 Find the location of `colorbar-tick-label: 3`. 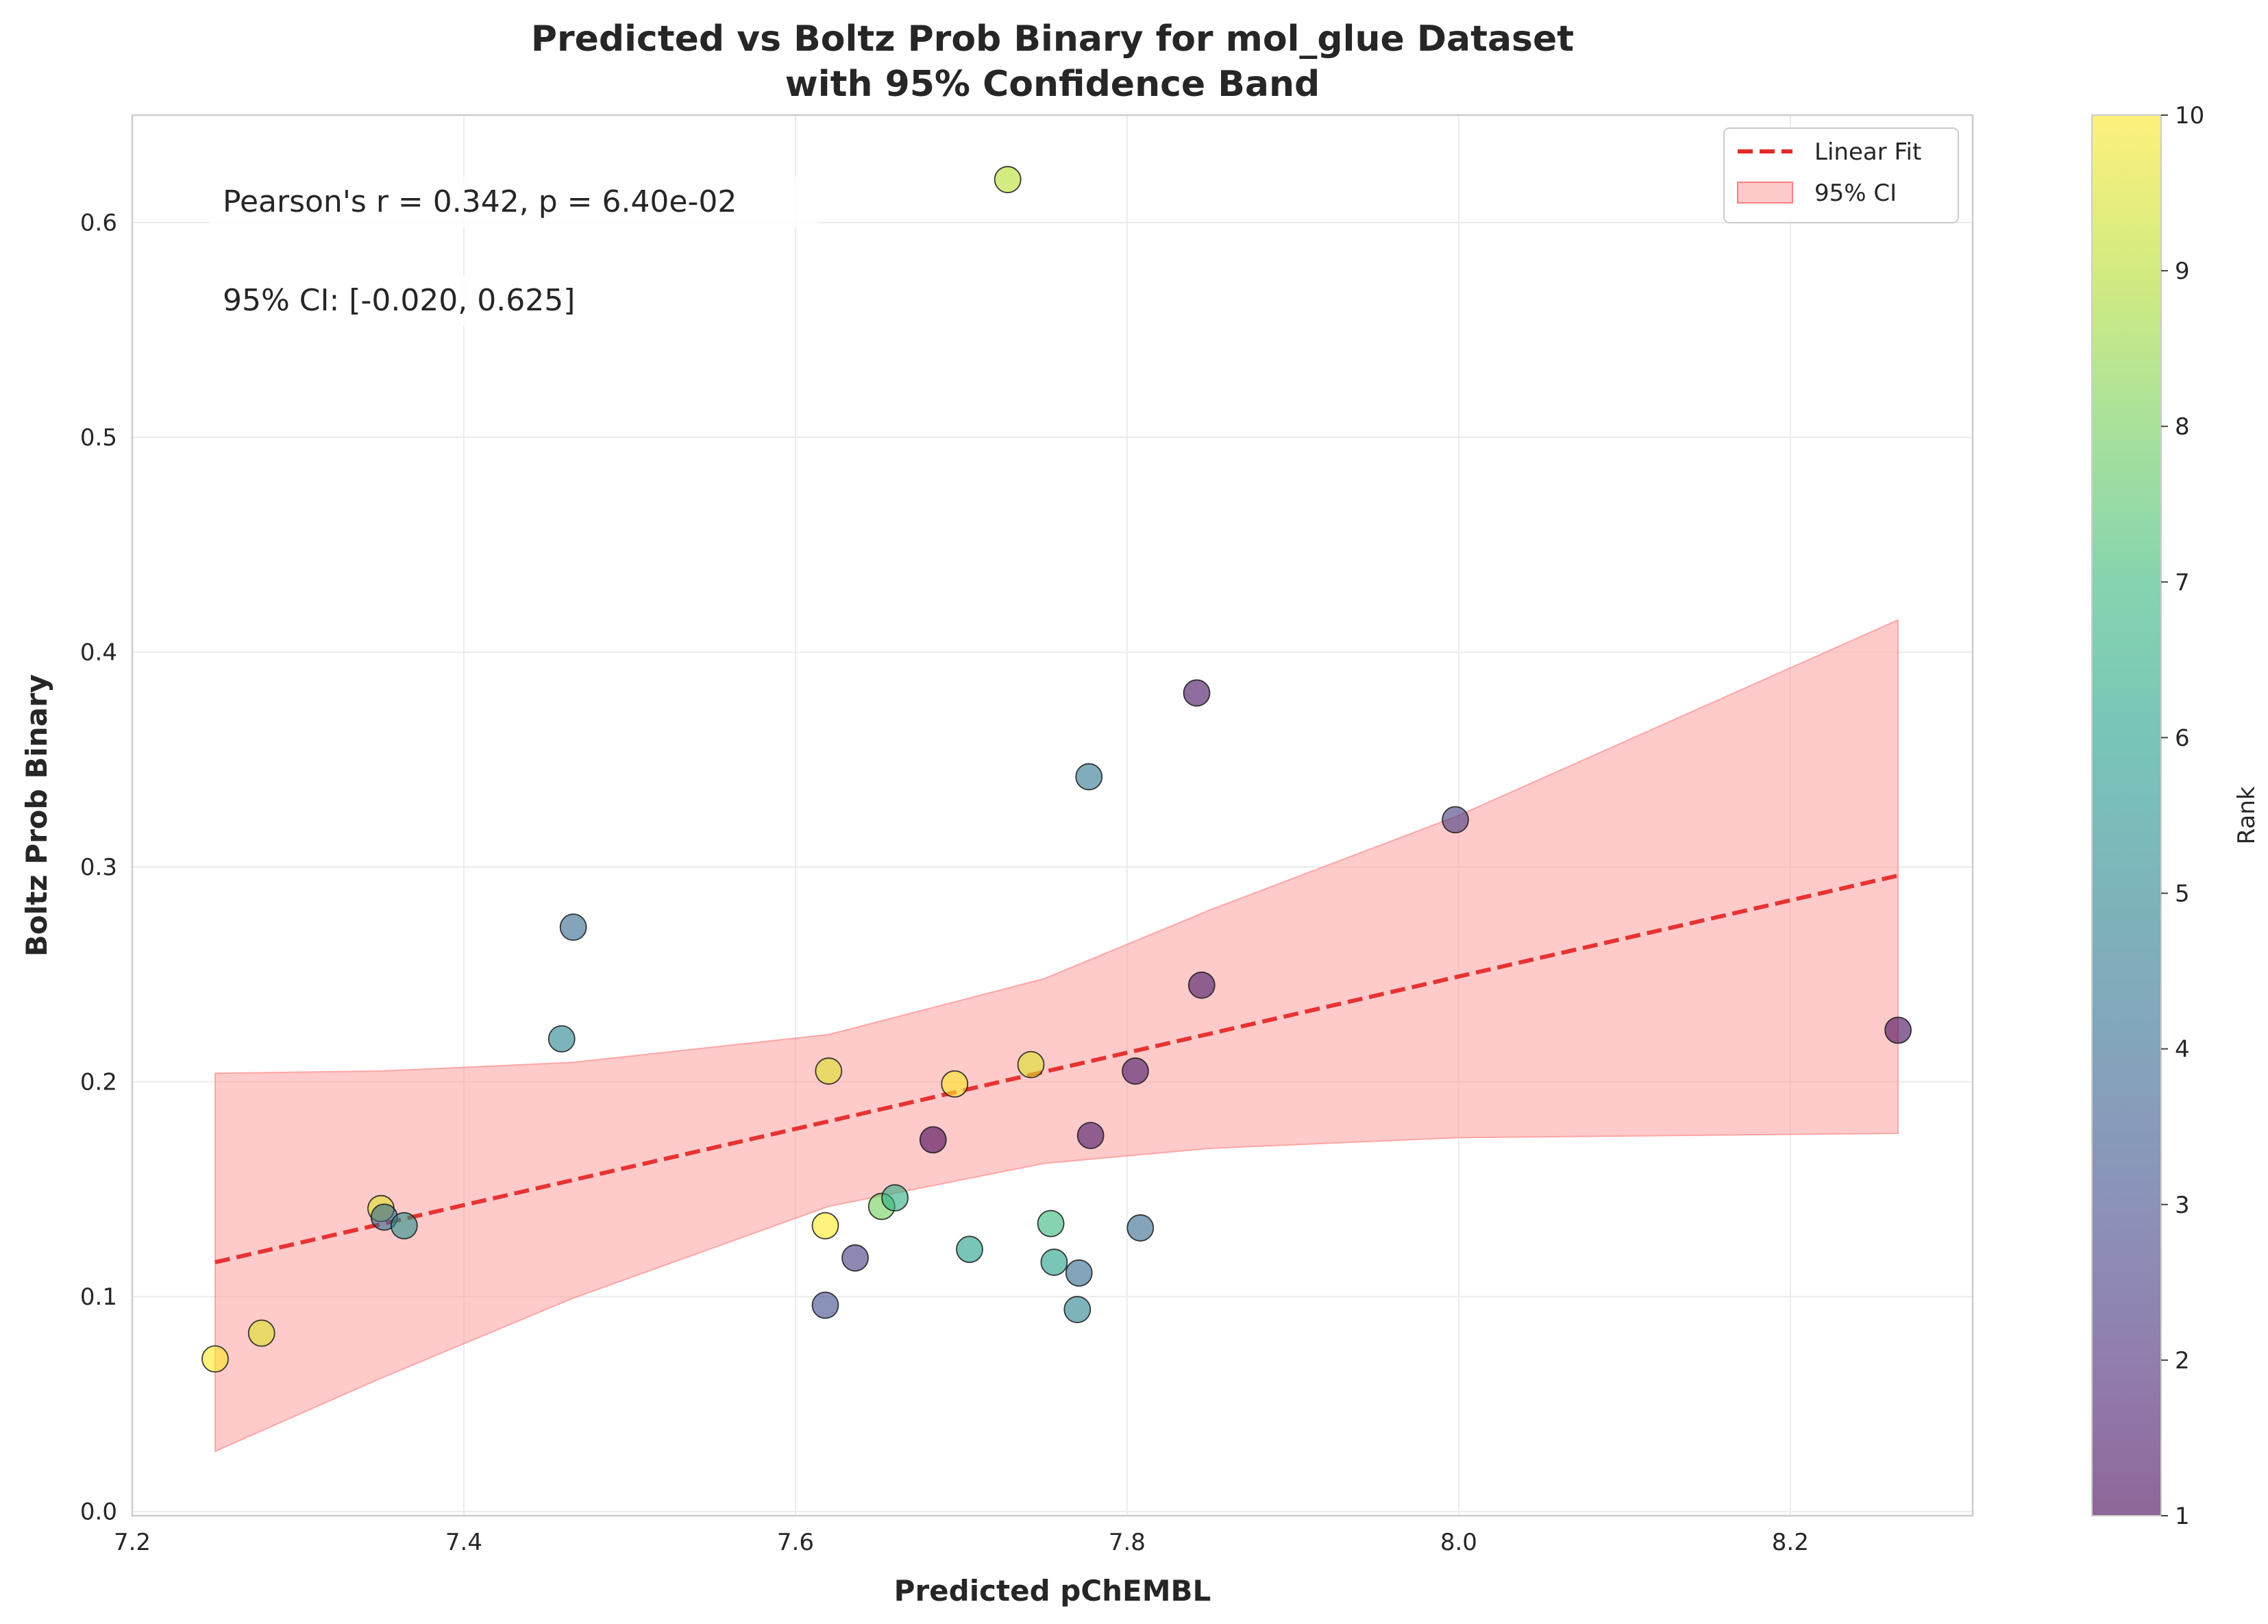

colorbar-tick-label: 3 is located at coordinates (2182, 1205).